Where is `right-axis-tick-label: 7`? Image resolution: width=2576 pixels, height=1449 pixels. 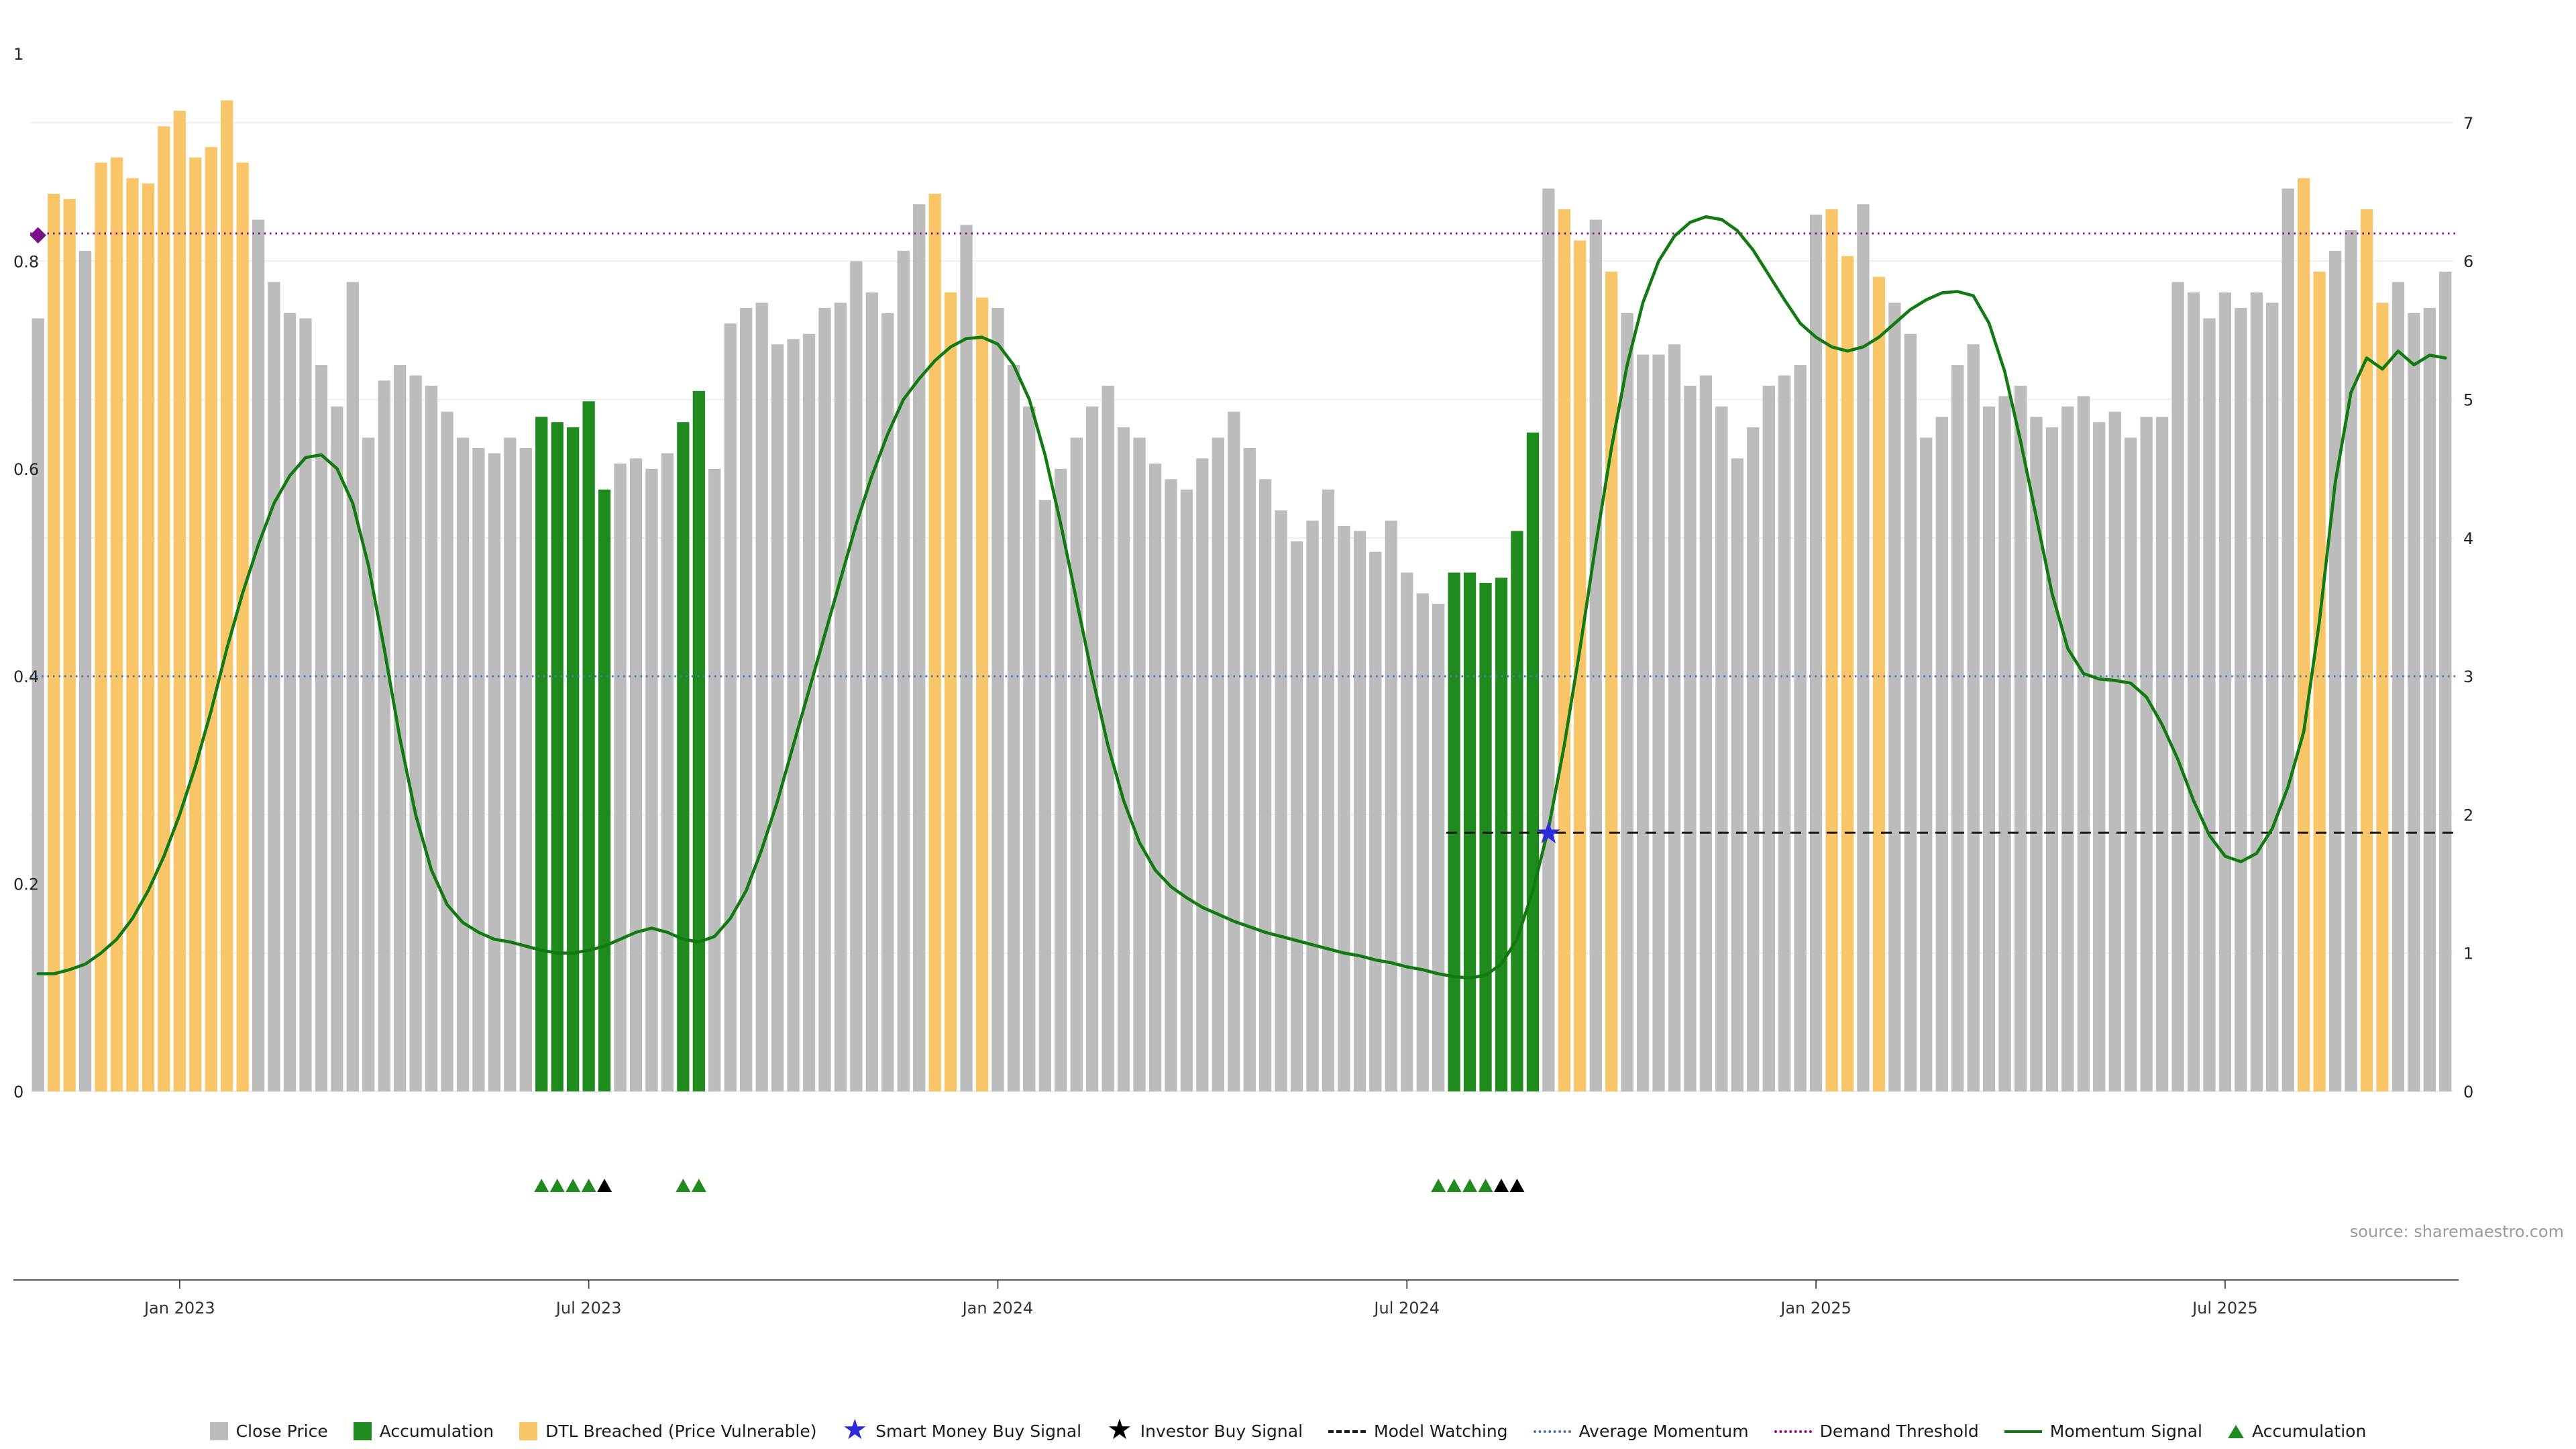 right-axis-tick-label: 7 is located at coordinates (2468, 123).